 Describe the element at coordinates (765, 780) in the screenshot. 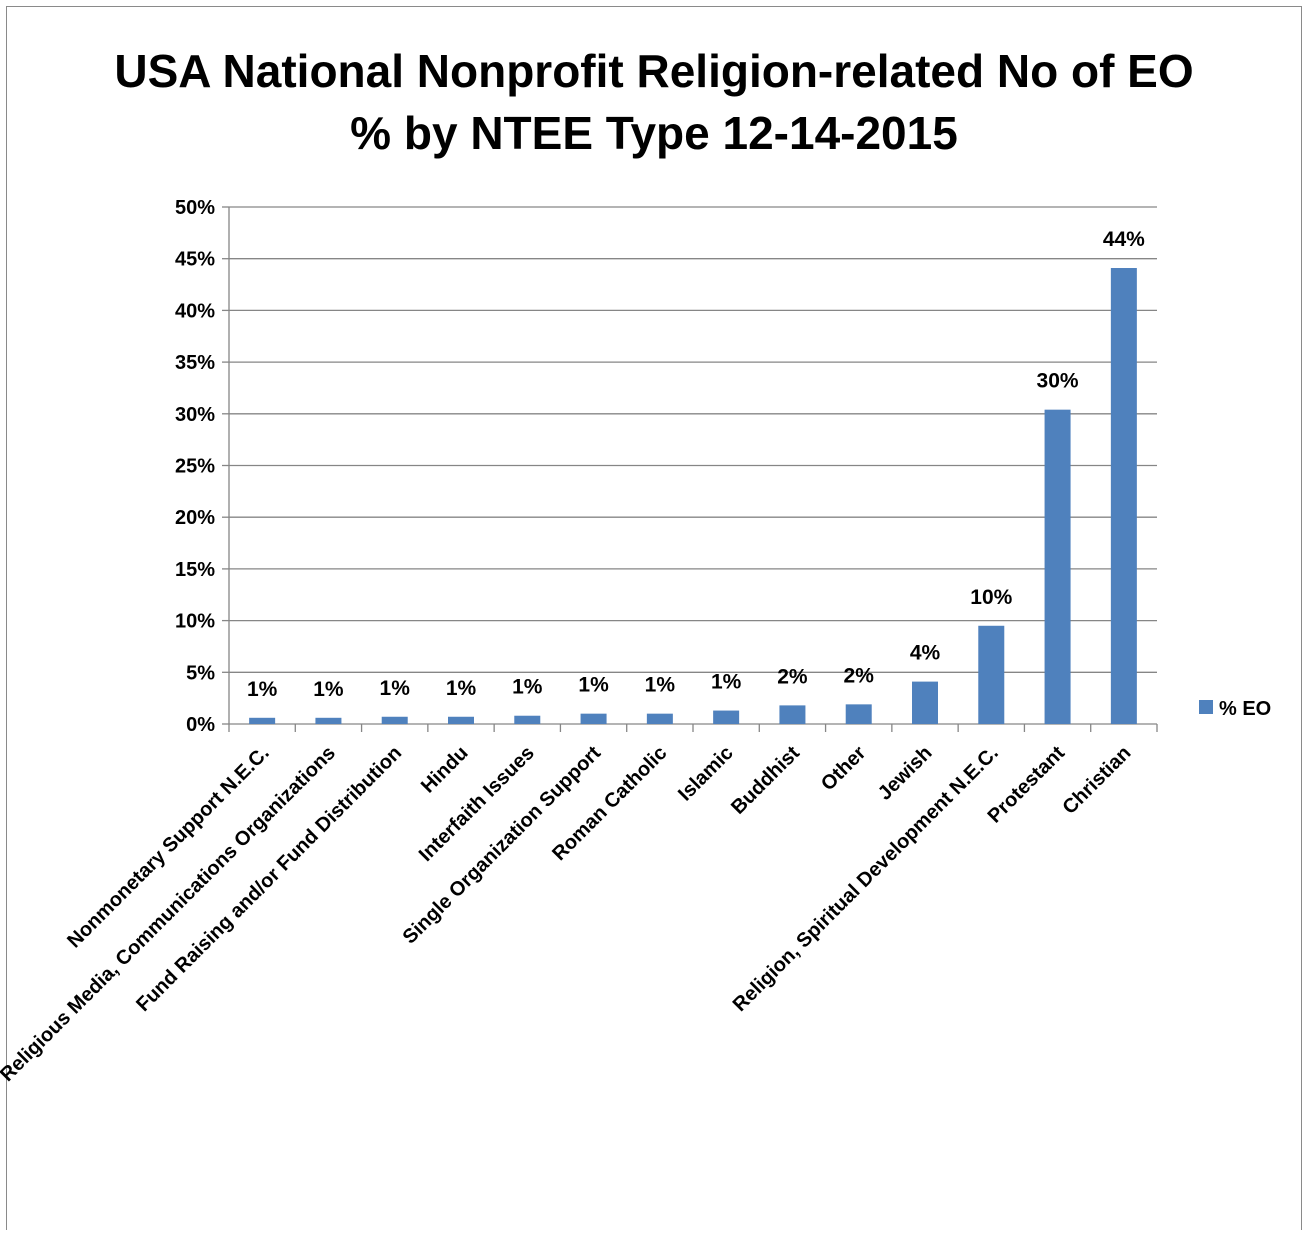

I see `x-category-label: Buddhist` at that location.